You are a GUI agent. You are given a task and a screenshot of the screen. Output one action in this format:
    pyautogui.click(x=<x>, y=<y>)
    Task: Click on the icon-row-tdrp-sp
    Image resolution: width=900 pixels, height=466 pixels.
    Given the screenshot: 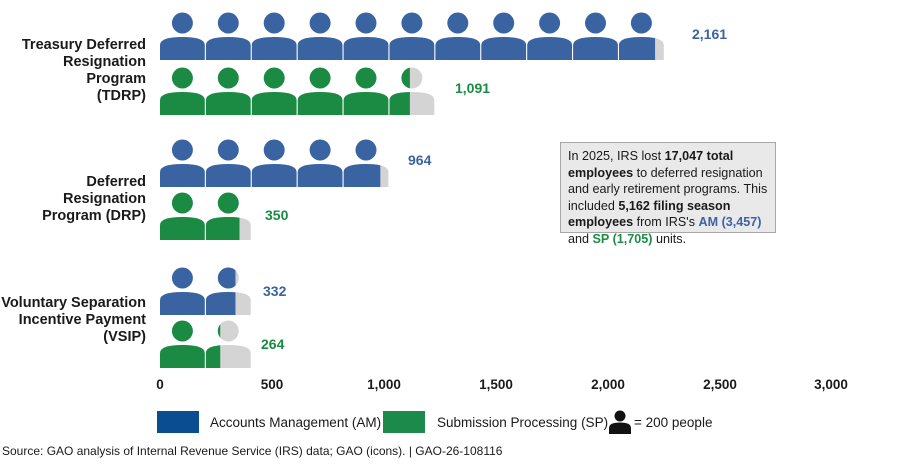 What is the action you would take?
    pyautogui.click(x=297, y=91)
    